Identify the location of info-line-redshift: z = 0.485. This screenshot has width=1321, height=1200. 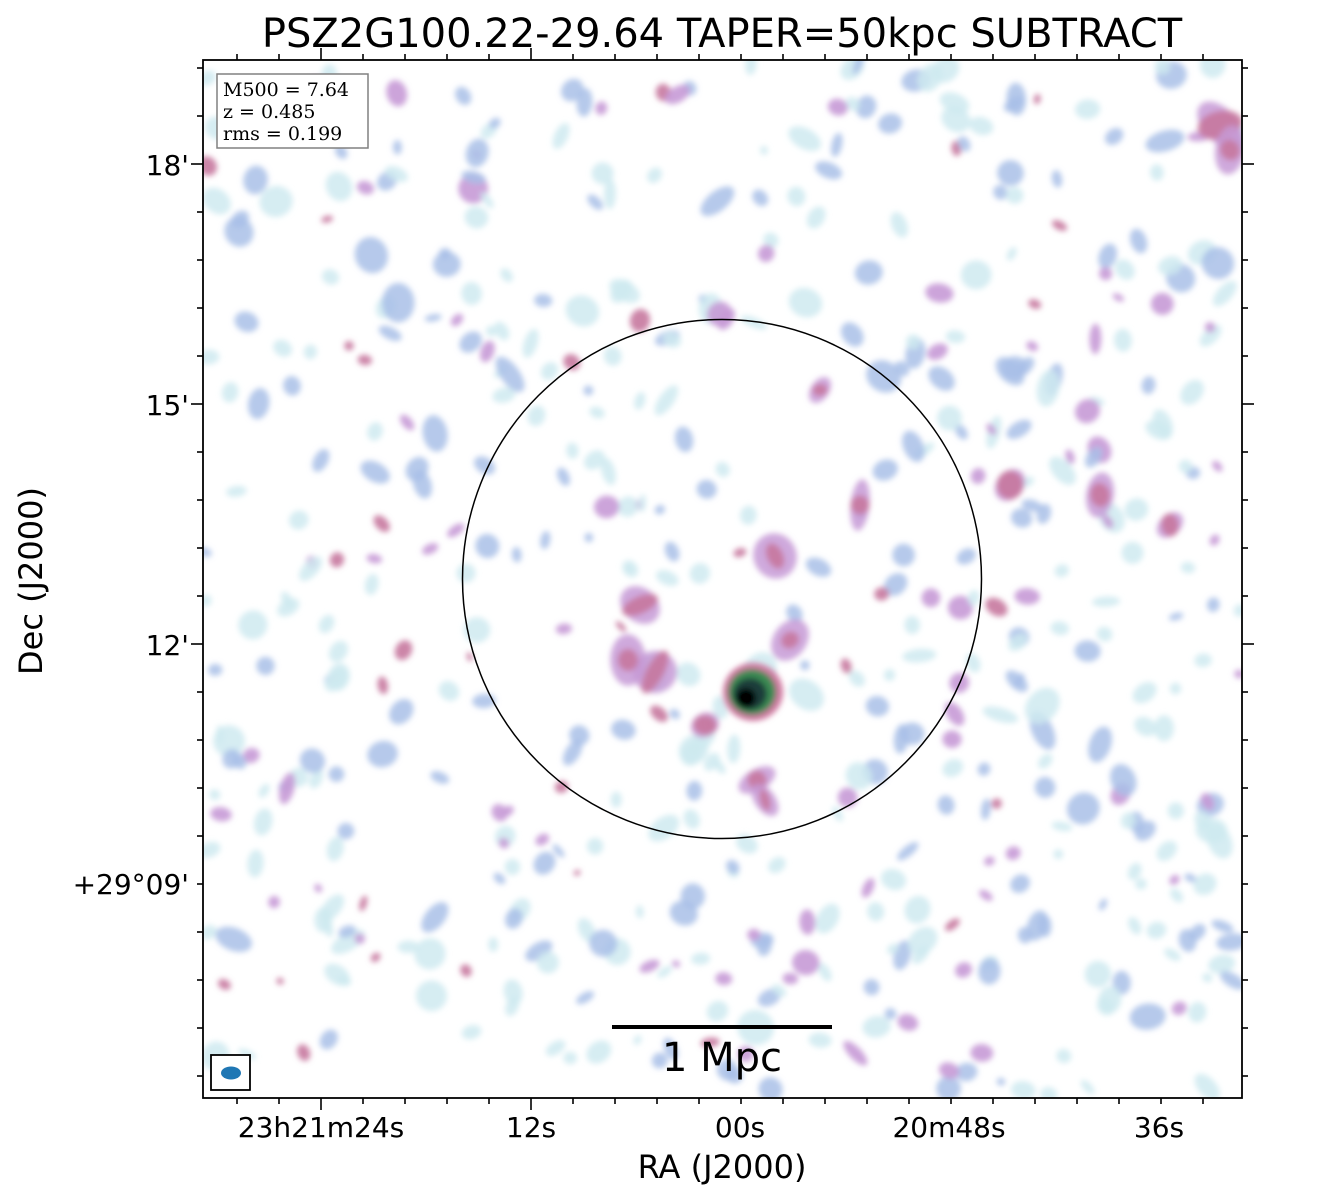
(269, 112).